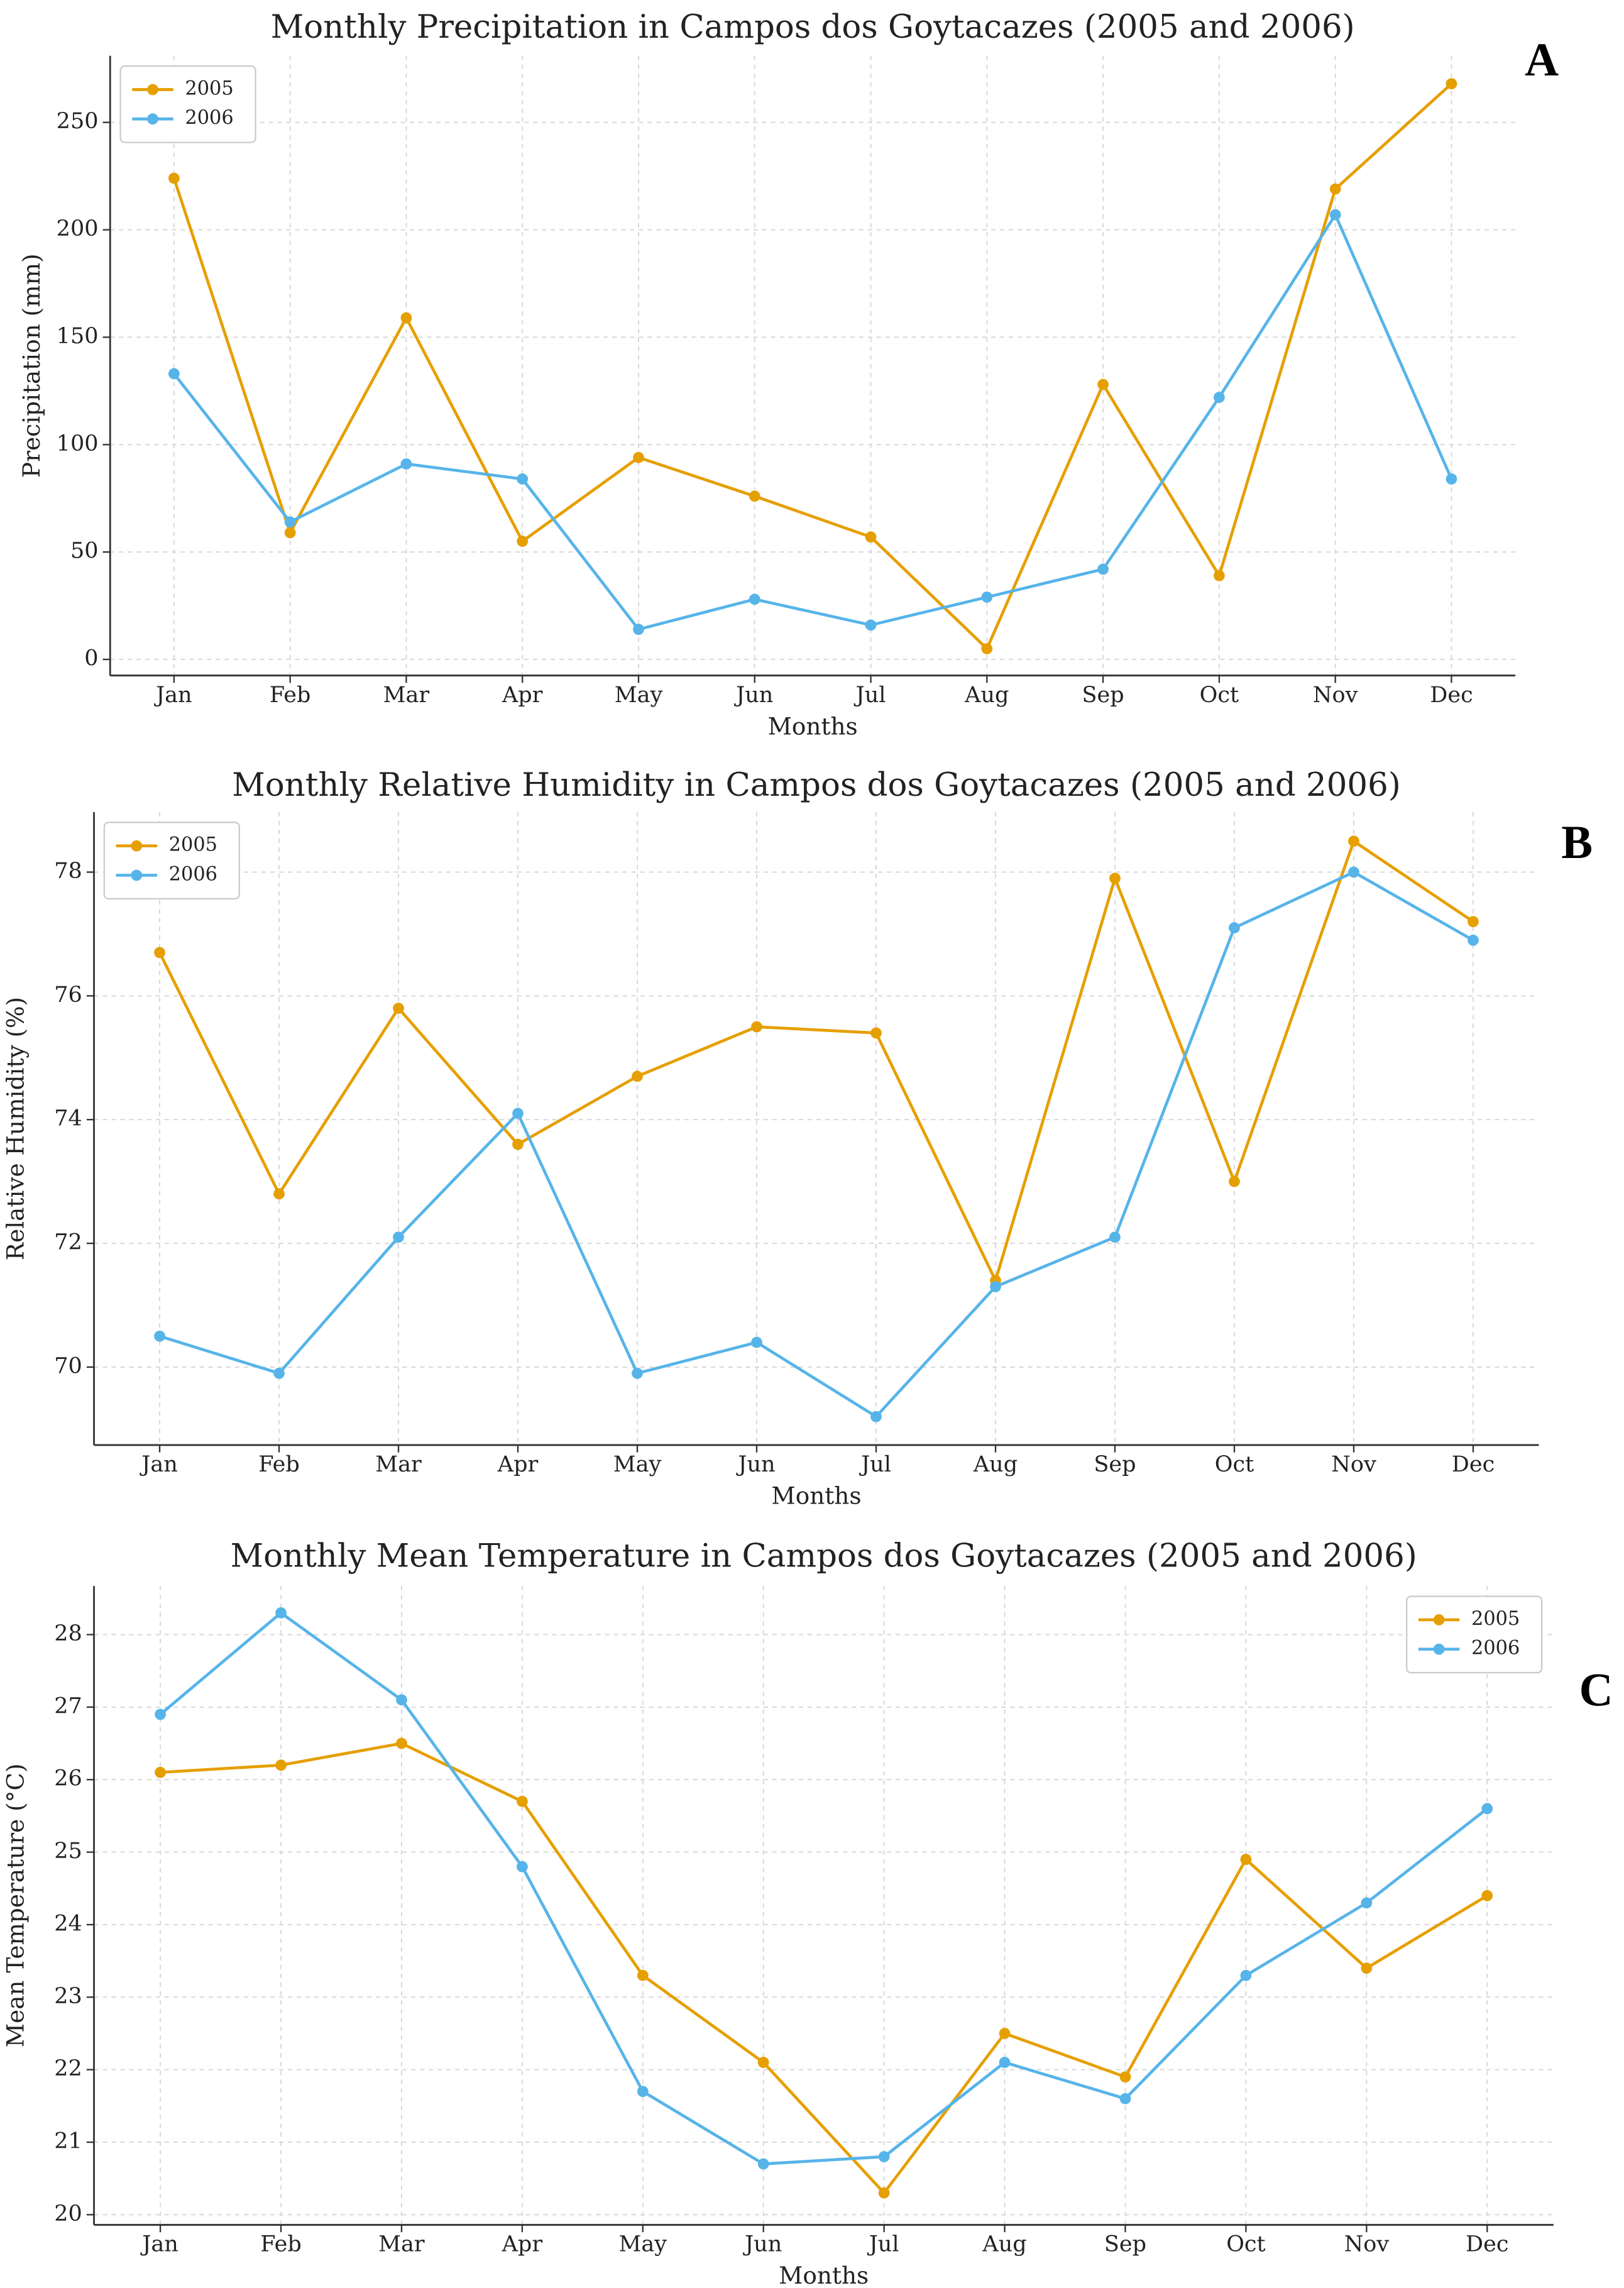 This screenshot has width=1624, height=2288. Describe the element at coordinates (91, 658) in the screenshot. I see `y-tick-label: 0` at that location.